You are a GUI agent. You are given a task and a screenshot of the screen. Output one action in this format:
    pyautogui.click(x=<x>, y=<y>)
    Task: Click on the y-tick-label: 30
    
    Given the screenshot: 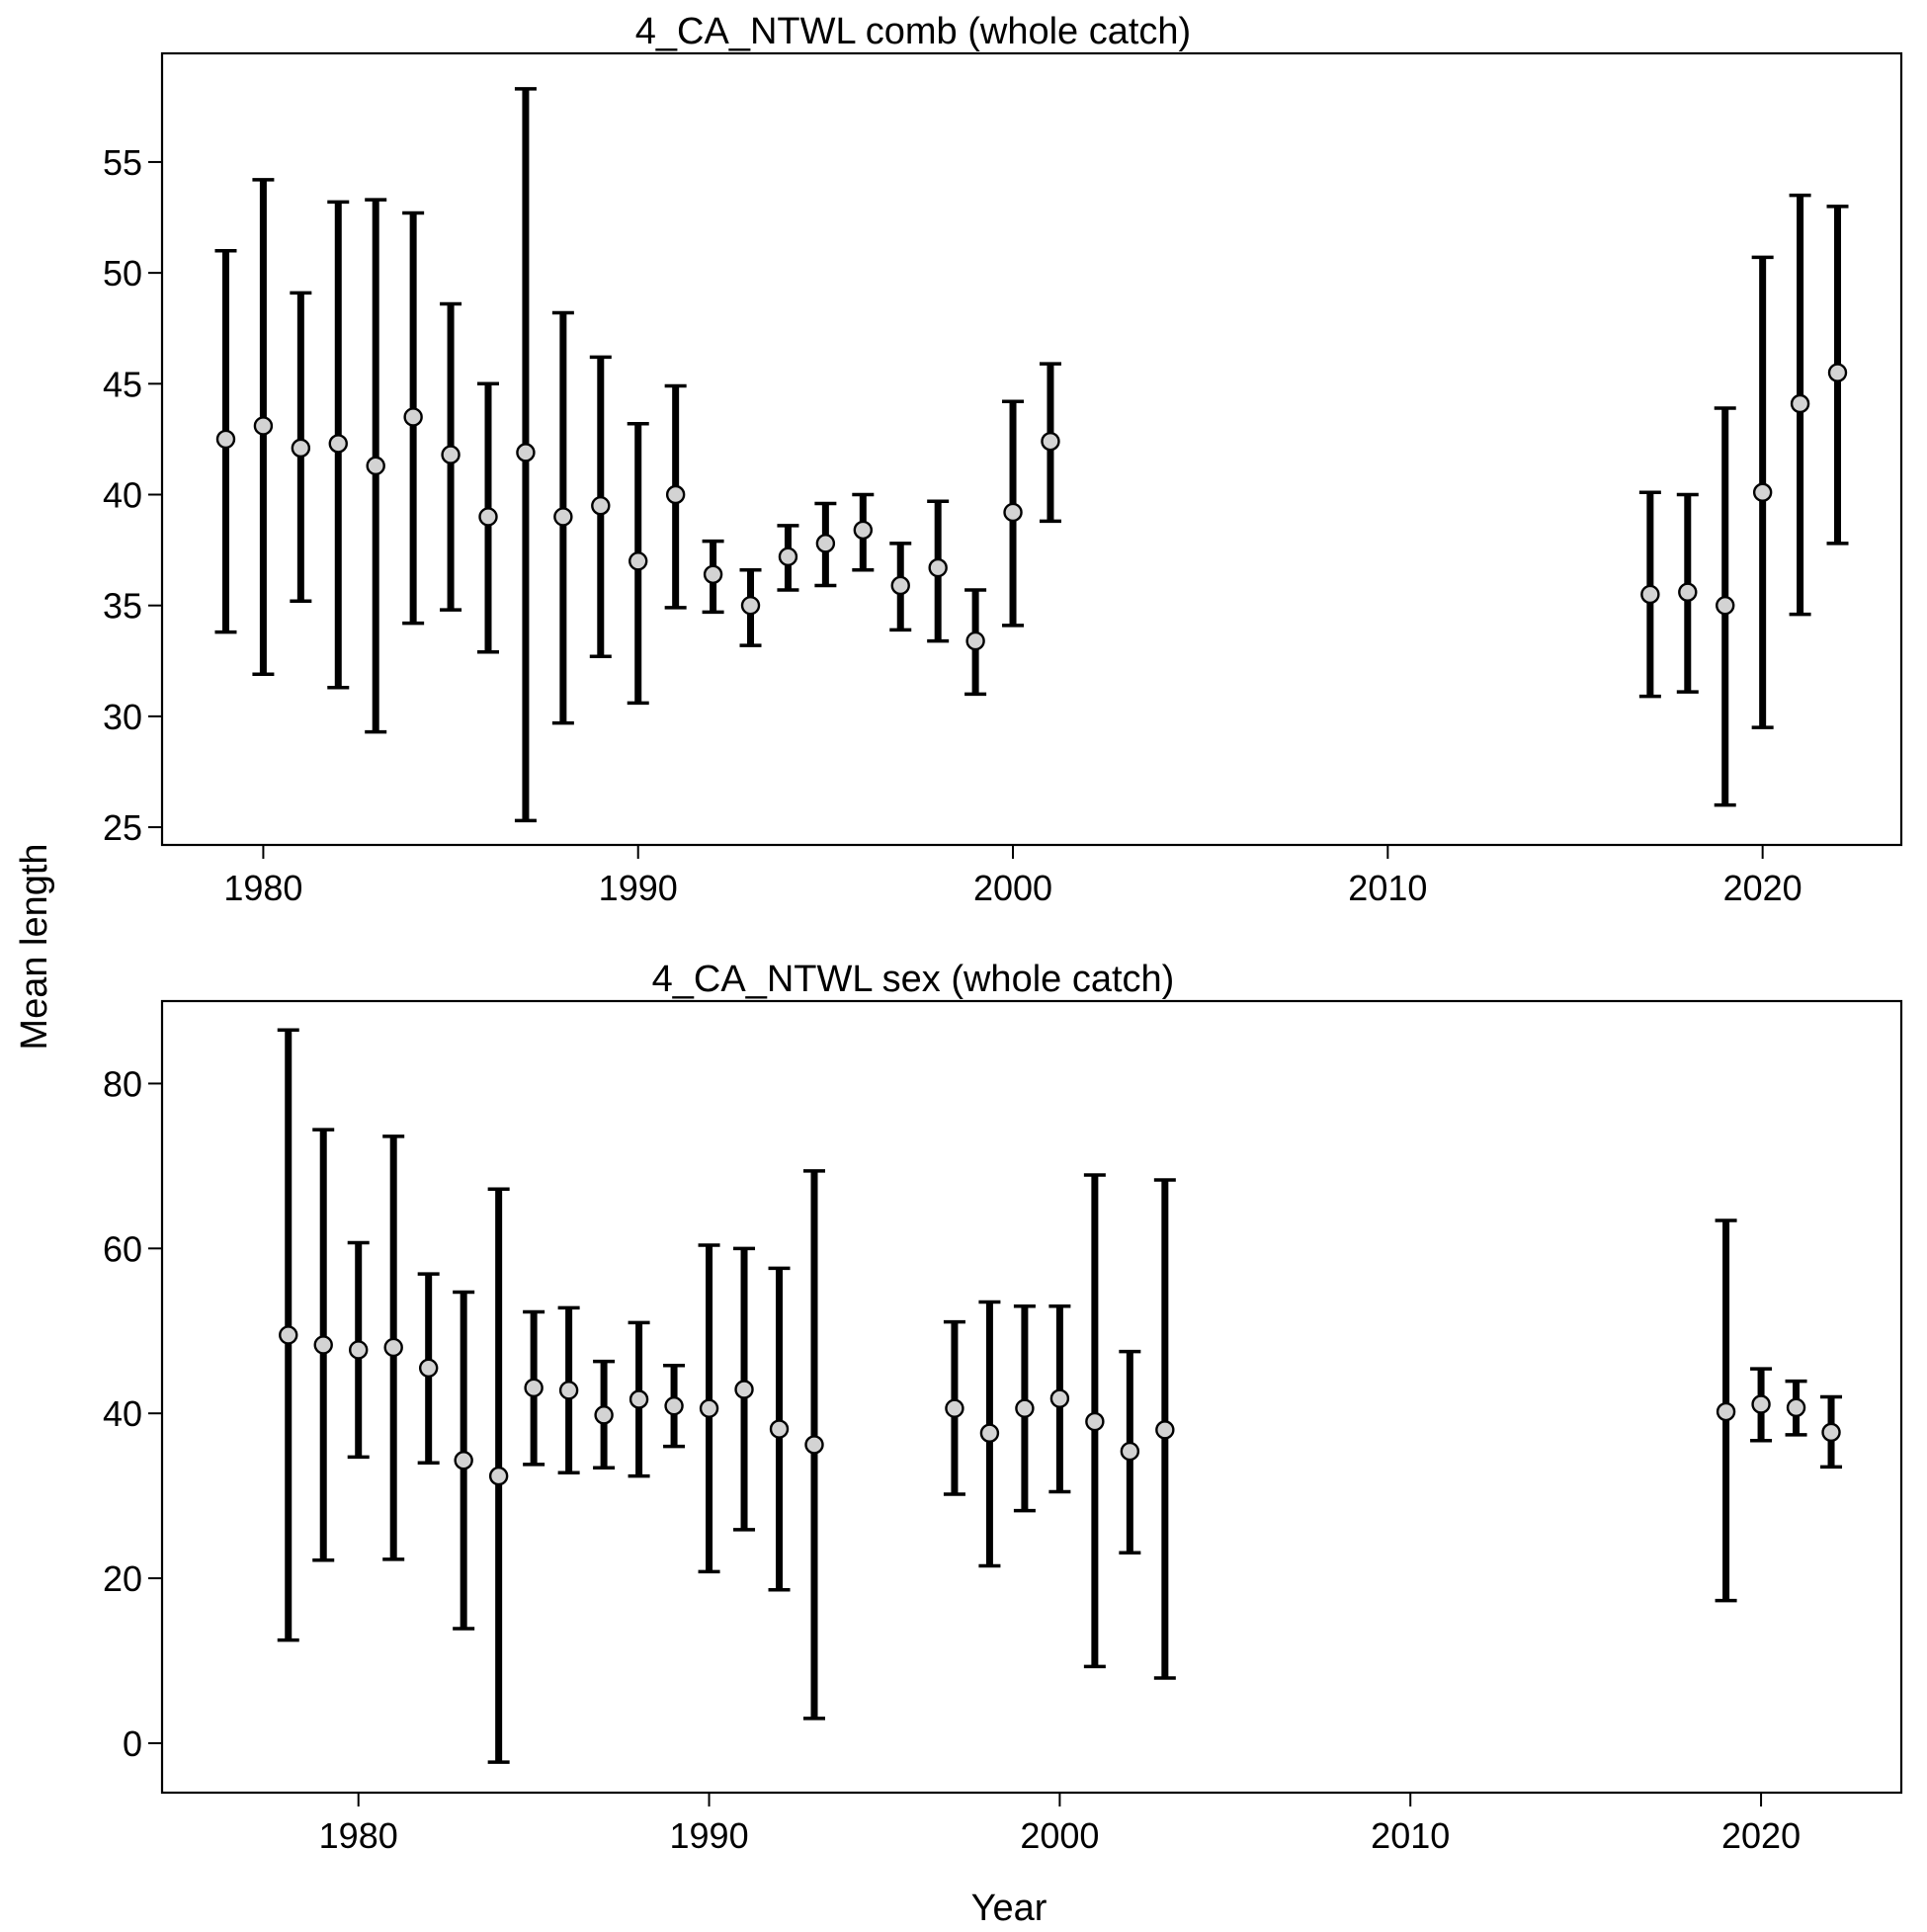 What is the action you would take?
    pyautogui.click(x=122, y=717)
    